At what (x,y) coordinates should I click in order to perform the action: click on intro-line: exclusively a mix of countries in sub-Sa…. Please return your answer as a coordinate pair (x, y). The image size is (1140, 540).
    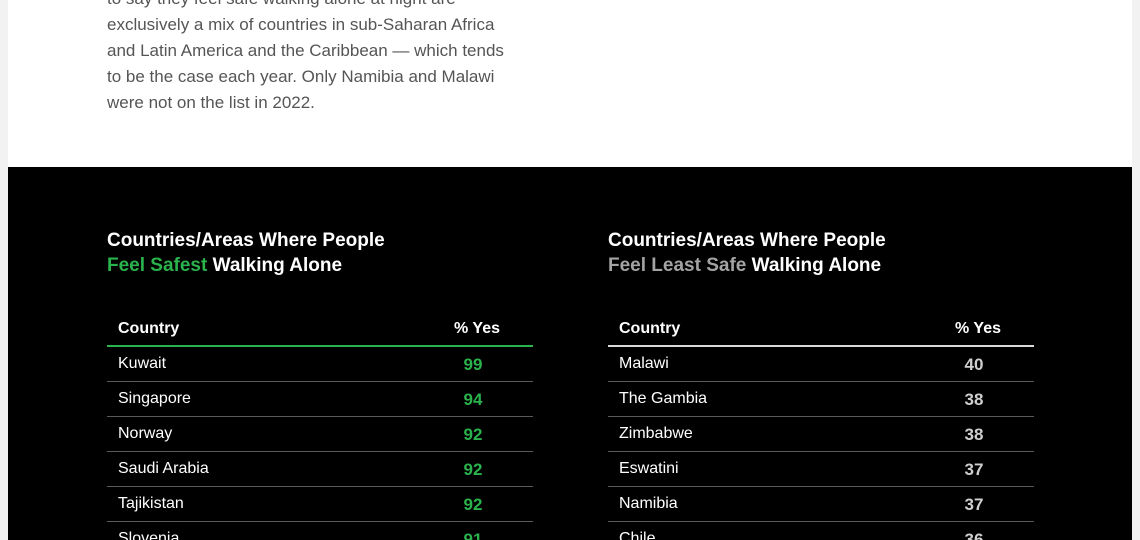
    Looking at the image, I should click on (301, 24).